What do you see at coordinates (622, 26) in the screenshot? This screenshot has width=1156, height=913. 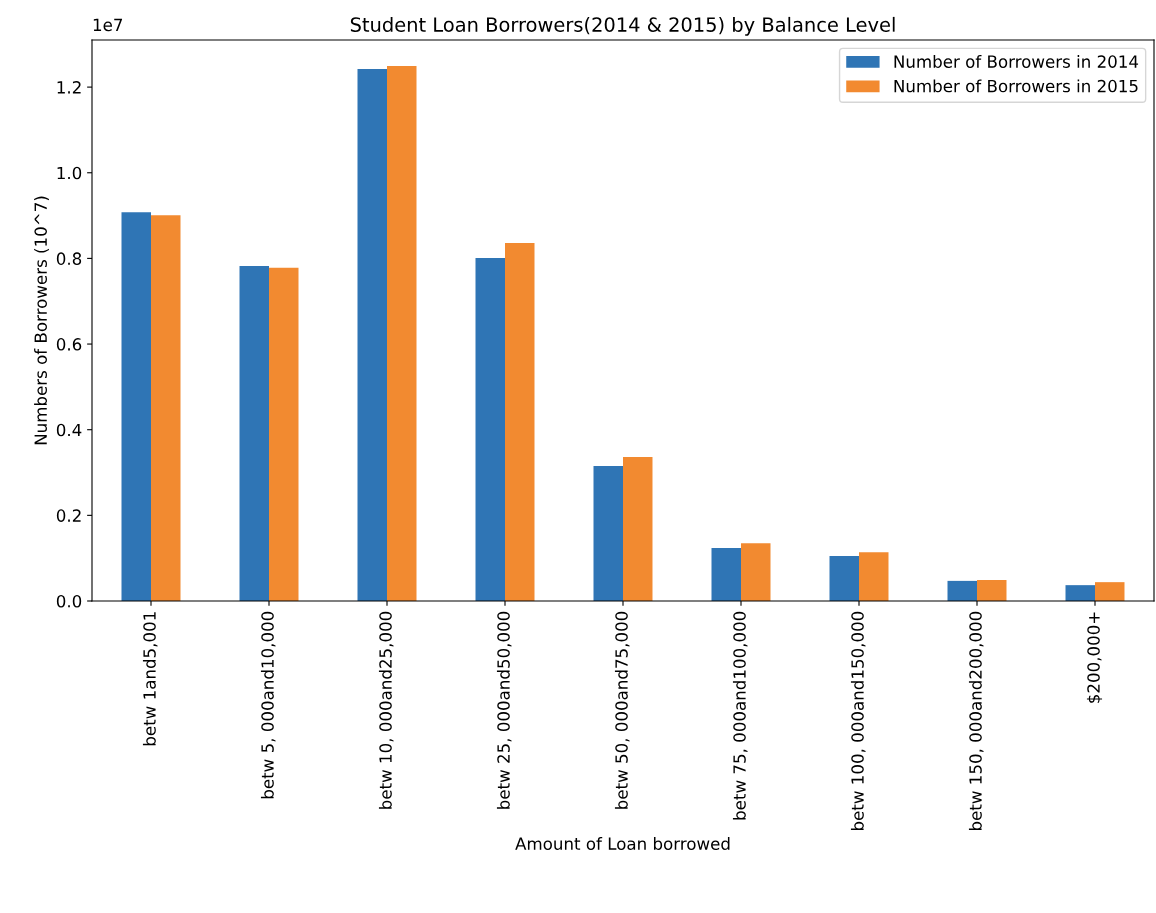 I see `chart-title: Student Loan Borrowers(2014 & 2015) by Balance Level` at bounding box center [622, 26].